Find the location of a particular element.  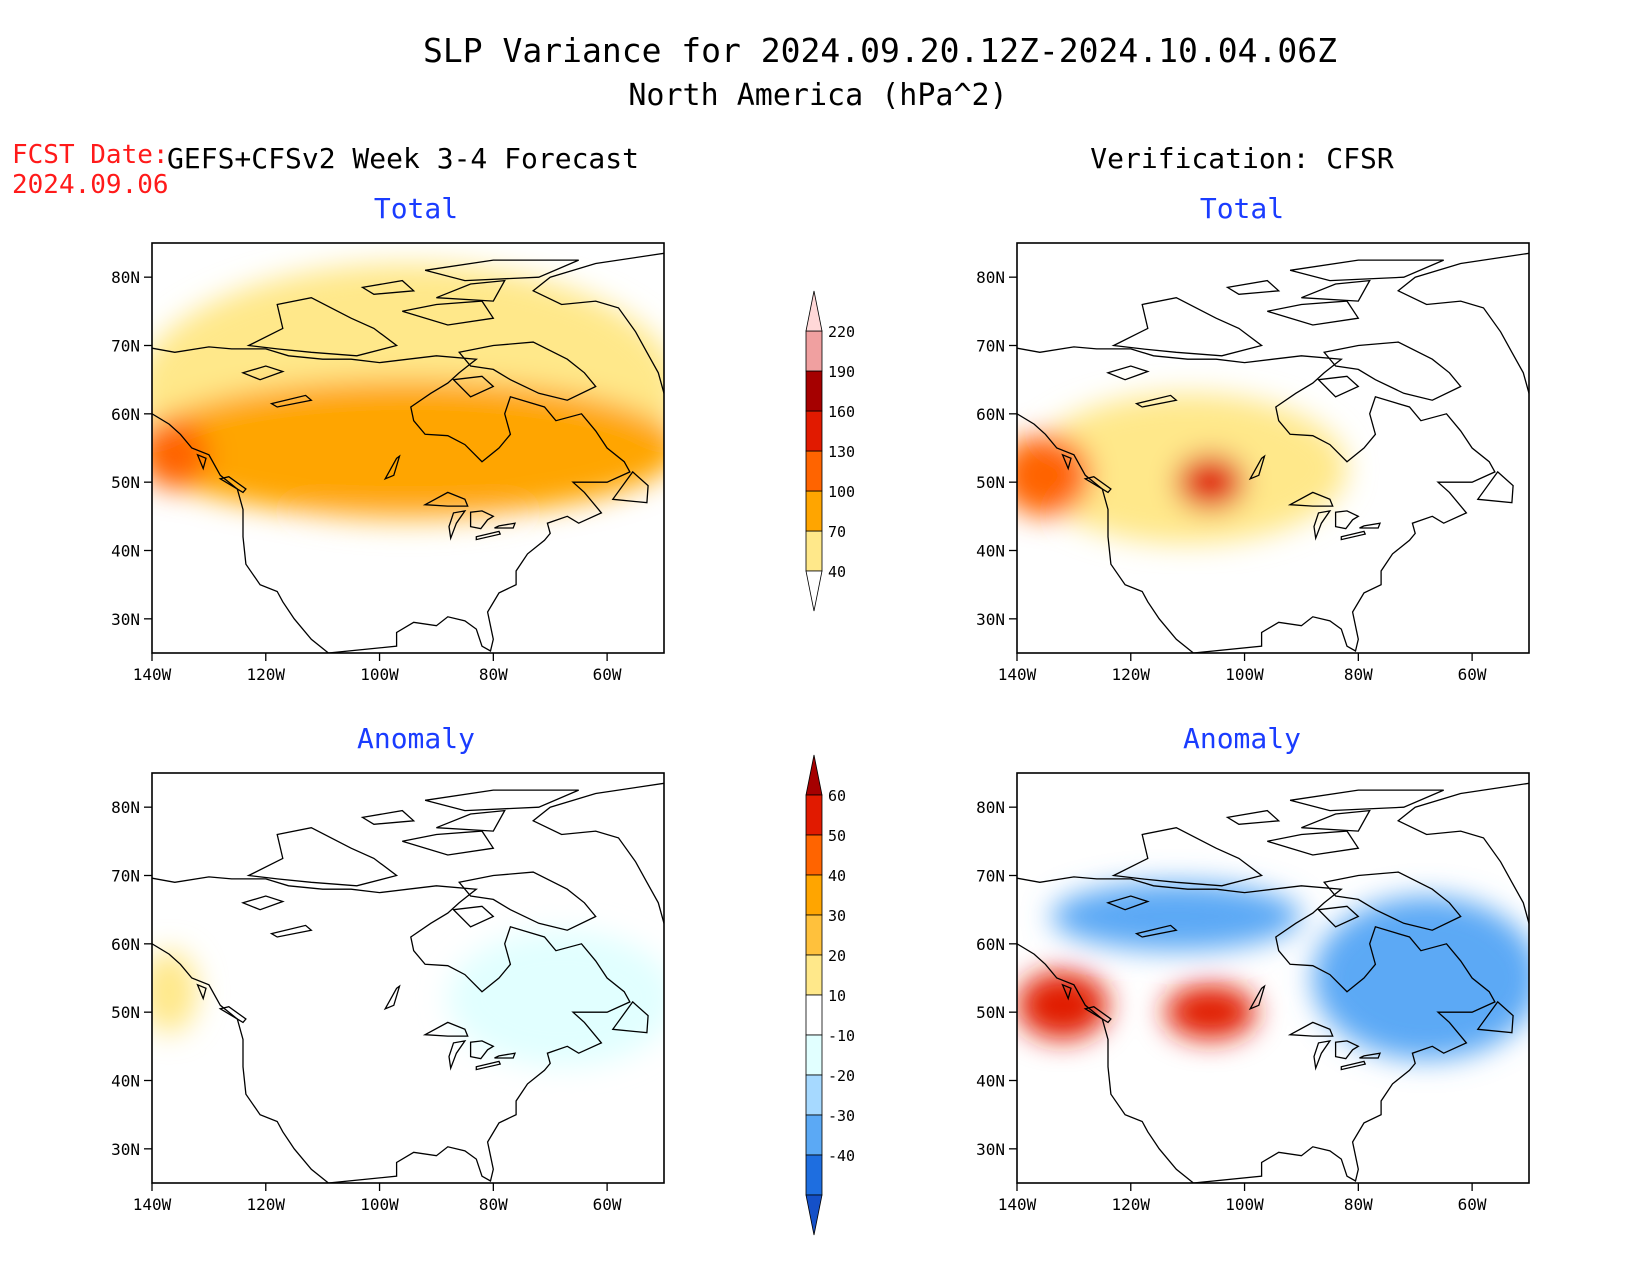

colorbar-tick-label: 60 is located at coordinates (837, 796).